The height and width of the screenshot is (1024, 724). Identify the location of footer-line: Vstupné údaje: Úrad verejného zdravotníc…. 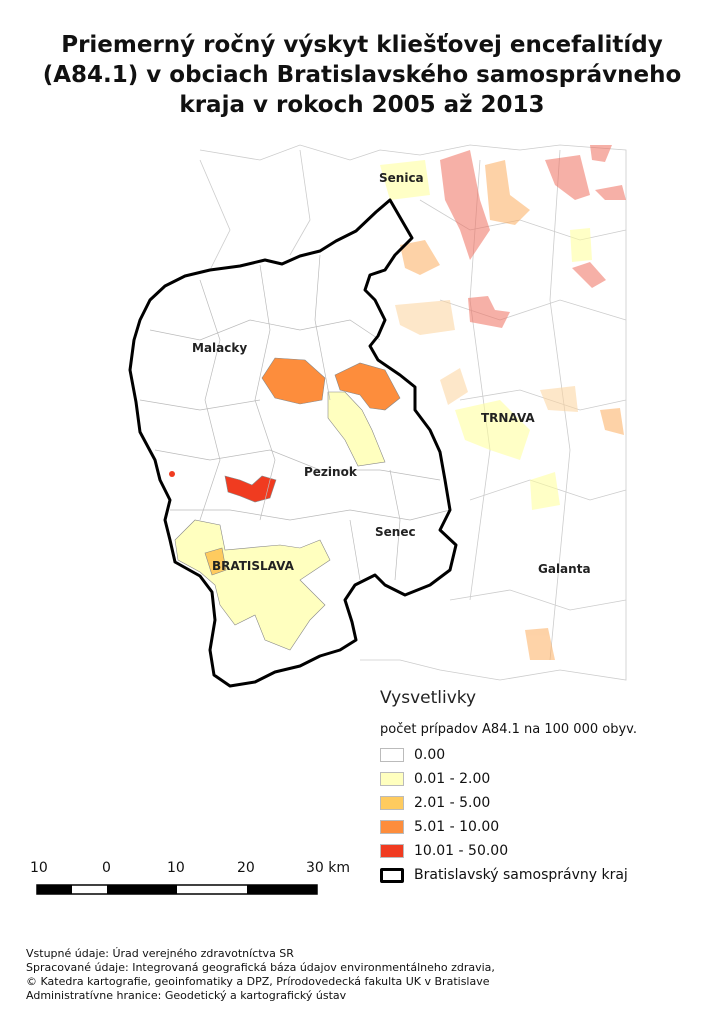
(160, 953).